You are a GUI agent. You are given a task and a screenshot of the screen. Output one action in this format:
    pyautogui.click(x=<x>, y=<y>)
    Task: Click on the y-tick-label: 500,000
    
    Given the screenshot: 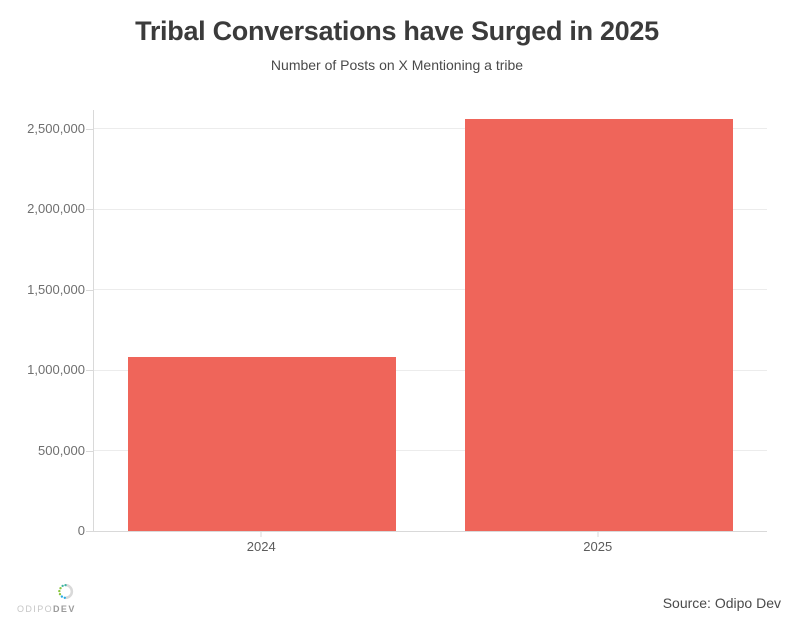 What is the action you would take?
    pyautogui.click(x=61, y=450)
    